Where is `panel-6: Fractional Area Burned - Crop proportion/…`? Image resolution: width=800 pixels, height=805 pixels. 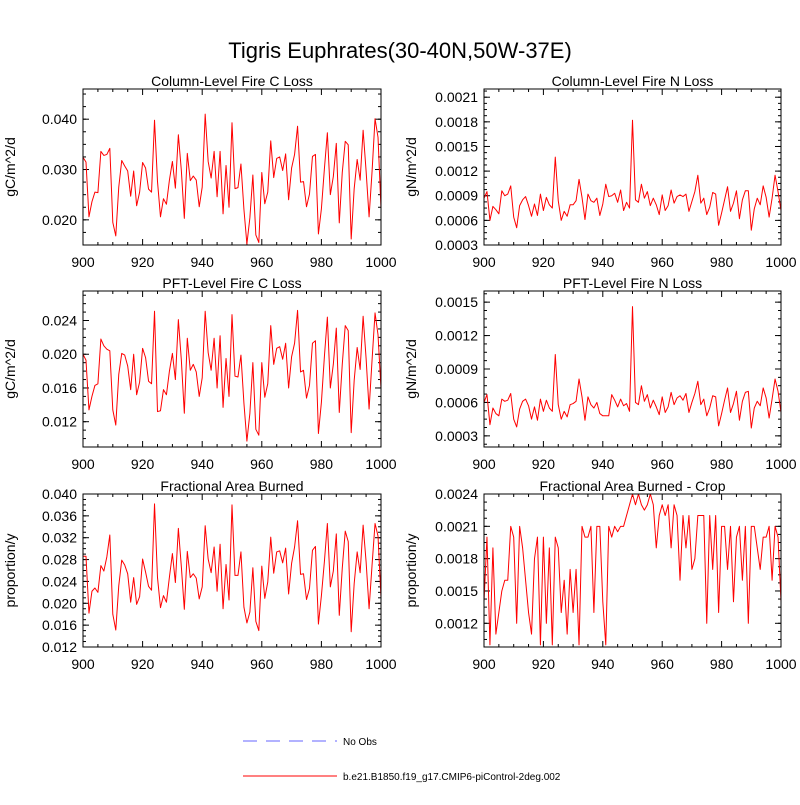
panel-6: Fractional Area Burned - Crop proportion/… is located at coordinates (600, 575).